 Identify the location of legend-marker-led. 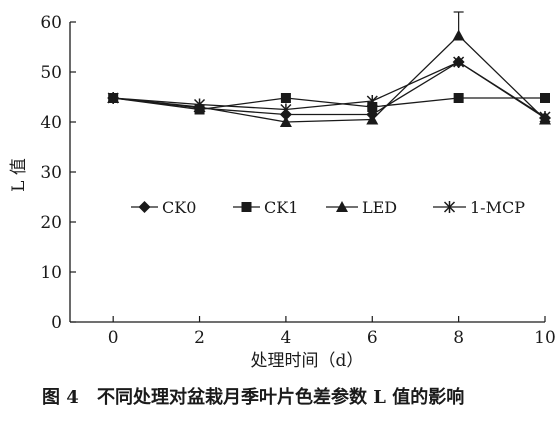
(342, 206).